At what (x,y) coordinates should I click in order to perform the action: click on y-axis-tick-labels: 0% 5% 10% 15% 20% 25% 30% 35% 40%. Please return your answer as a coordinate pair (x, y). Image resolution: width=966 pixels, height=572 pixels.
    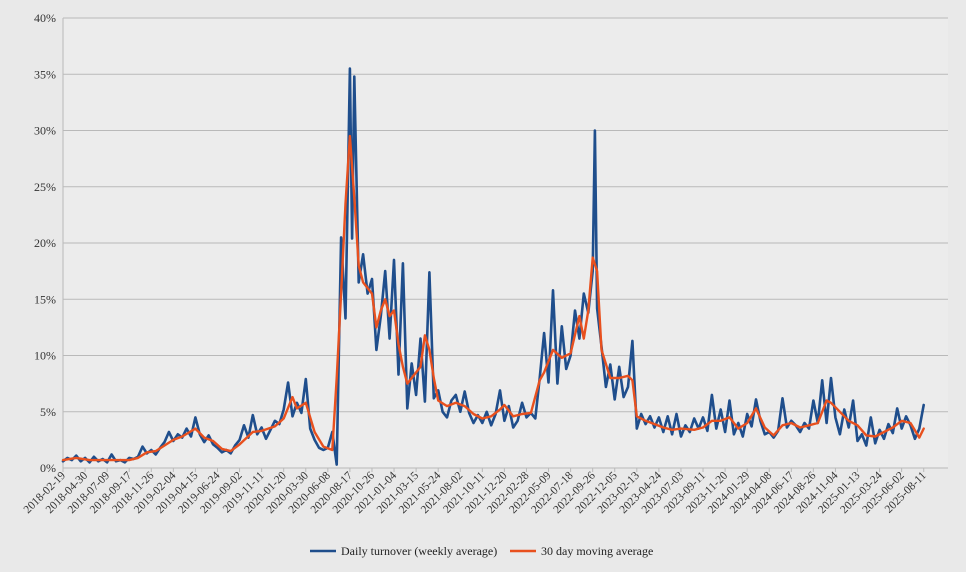
    Looking at the image, I should click on (45, 243).